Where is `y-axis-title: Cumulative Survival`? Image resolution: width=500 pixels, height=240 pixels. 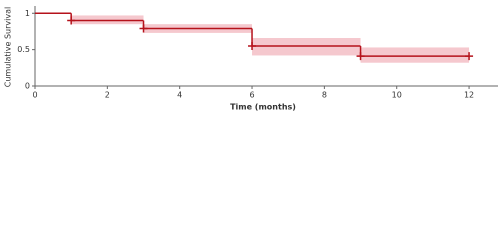
y-axis-title: Cumulative Survival is located at coordinates (8, 47).